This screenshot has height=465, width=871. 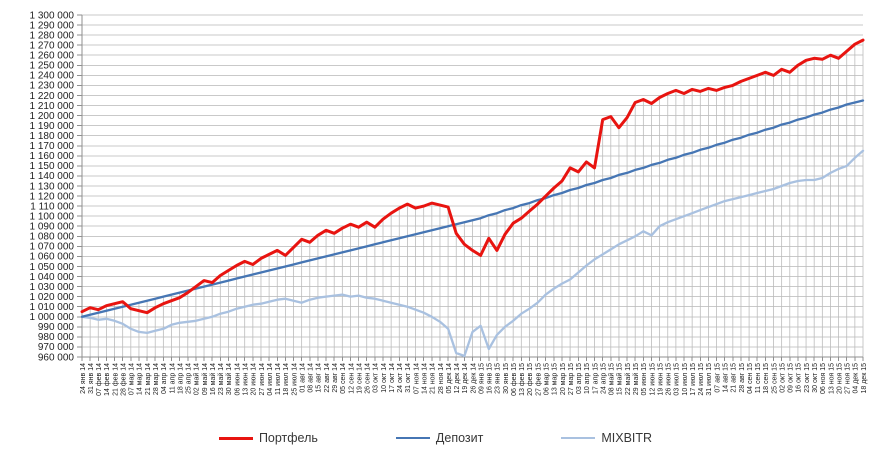 I want to click on svg-text: 25 июл 14, so click(x=294, y=379).